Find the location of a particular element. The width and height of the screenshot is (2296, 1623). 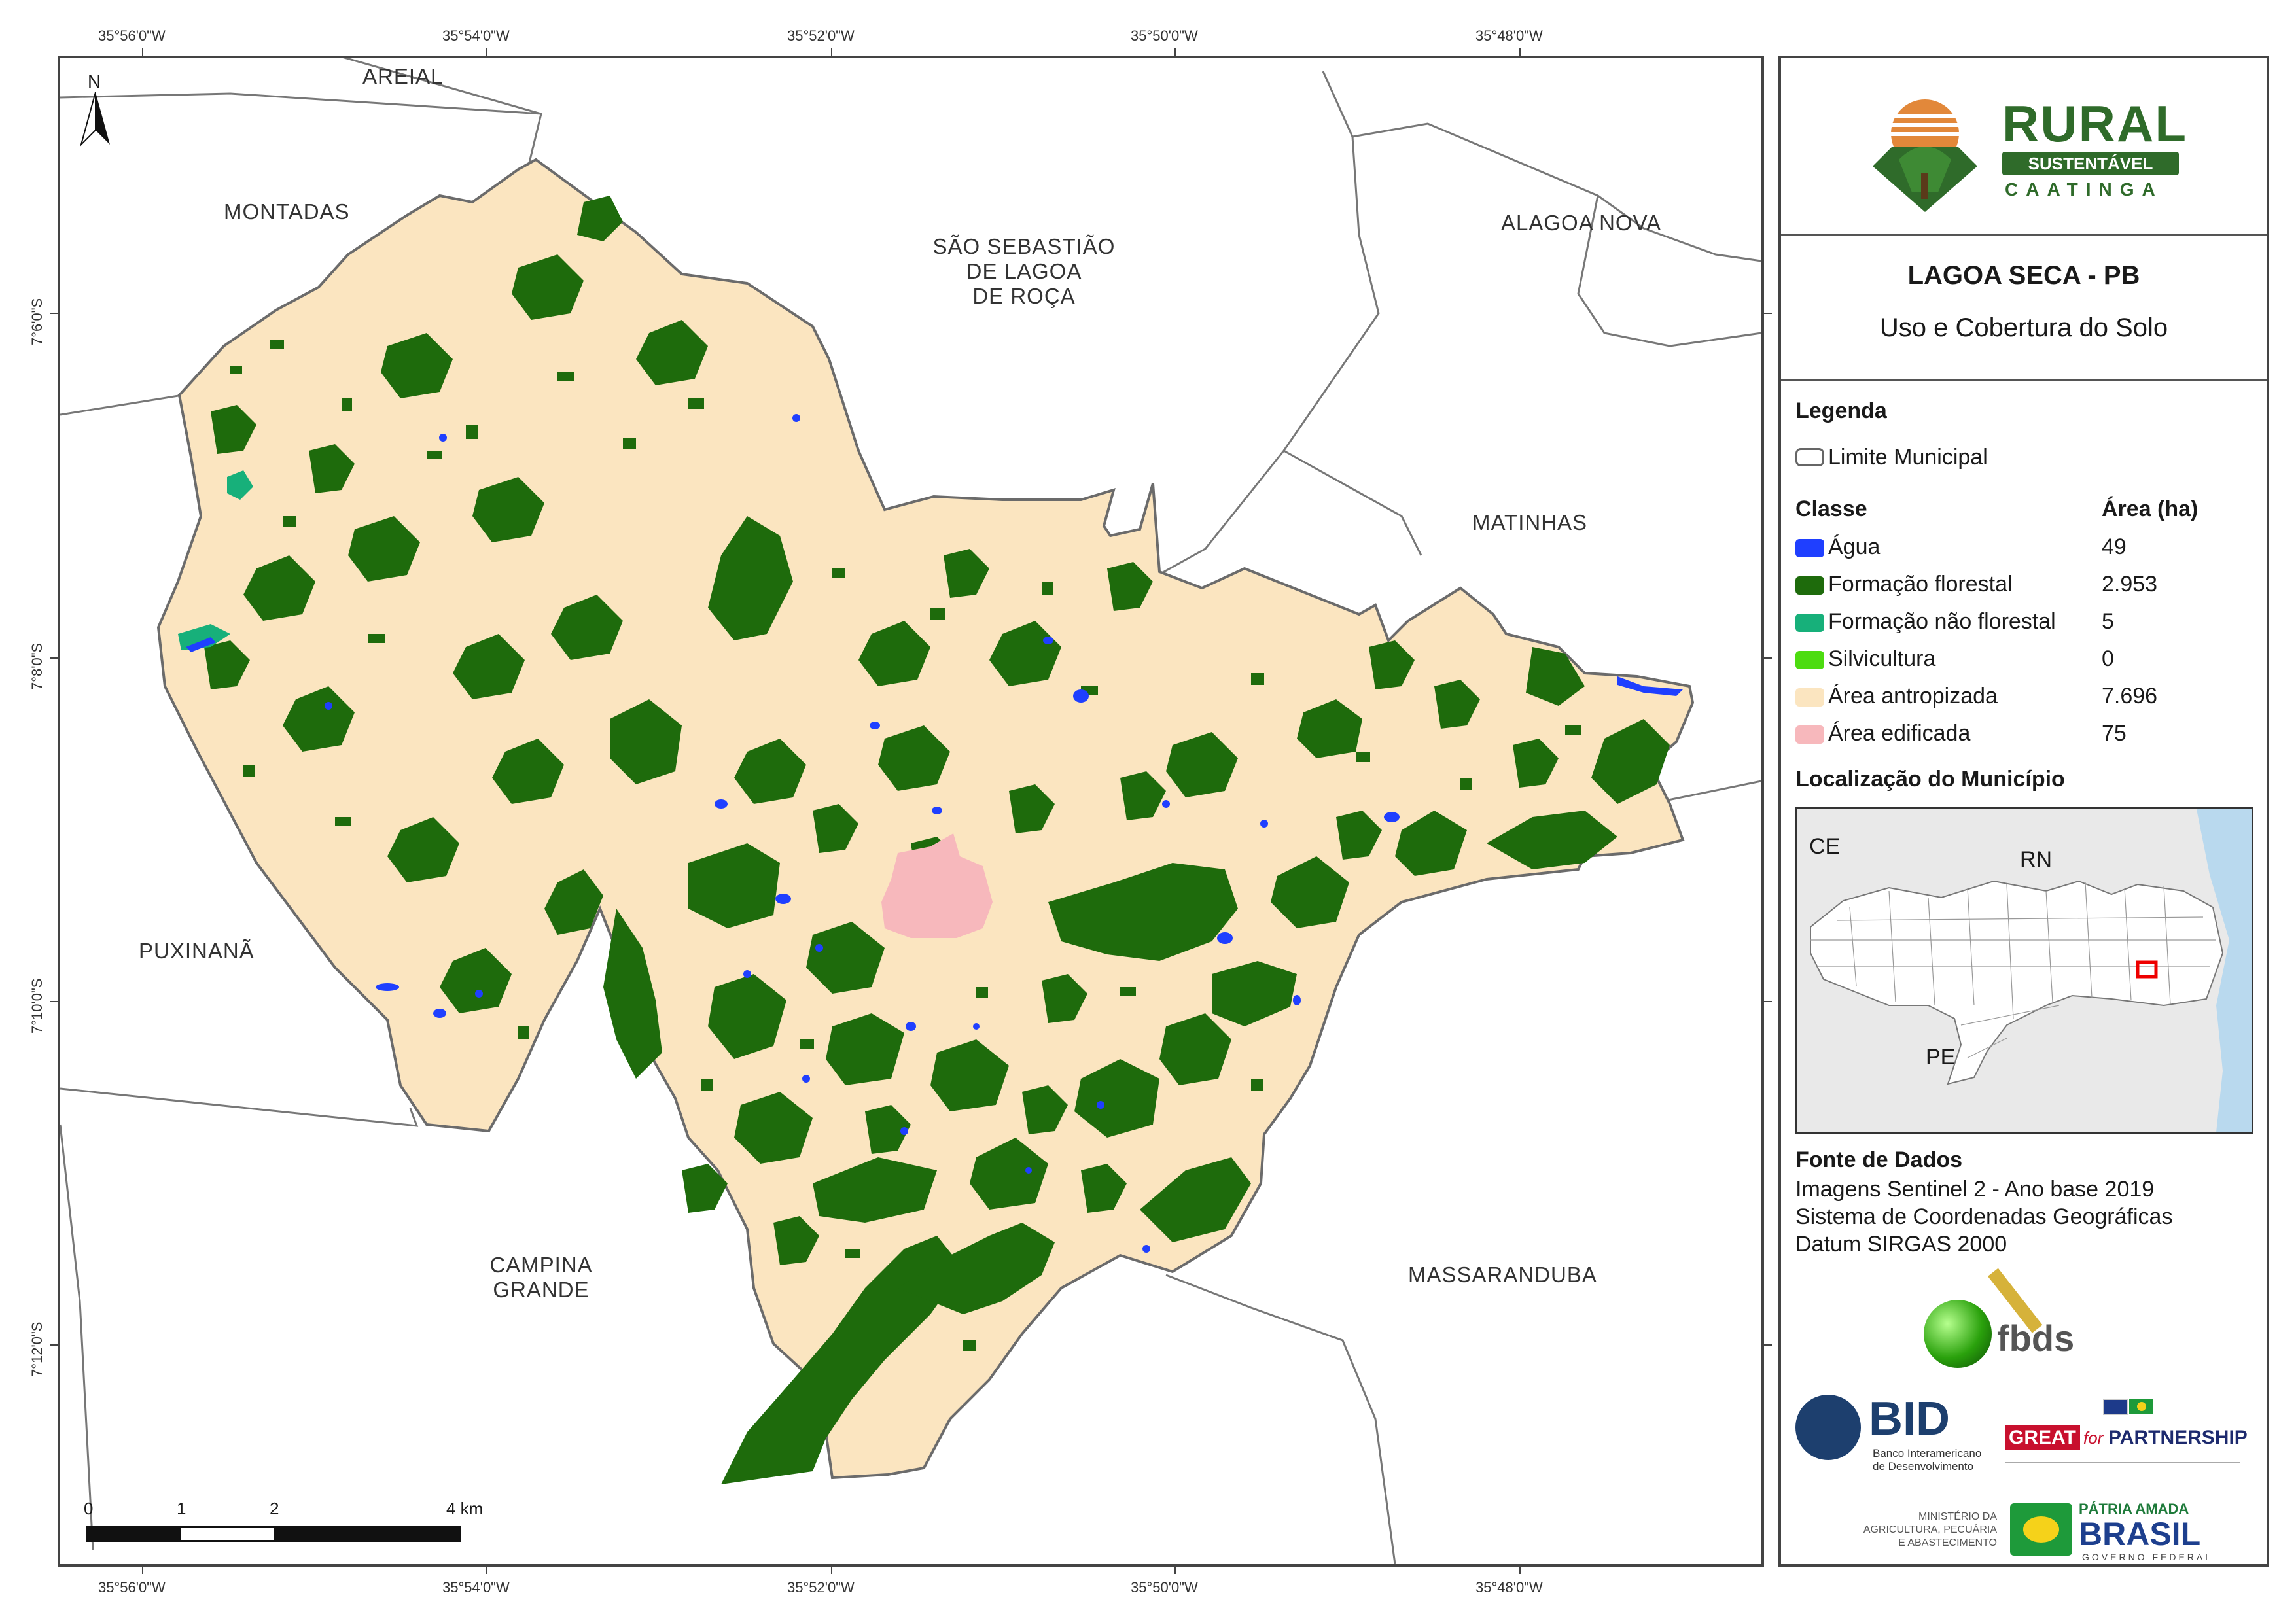

flags-icon is located at coordinates (2129, 1407).